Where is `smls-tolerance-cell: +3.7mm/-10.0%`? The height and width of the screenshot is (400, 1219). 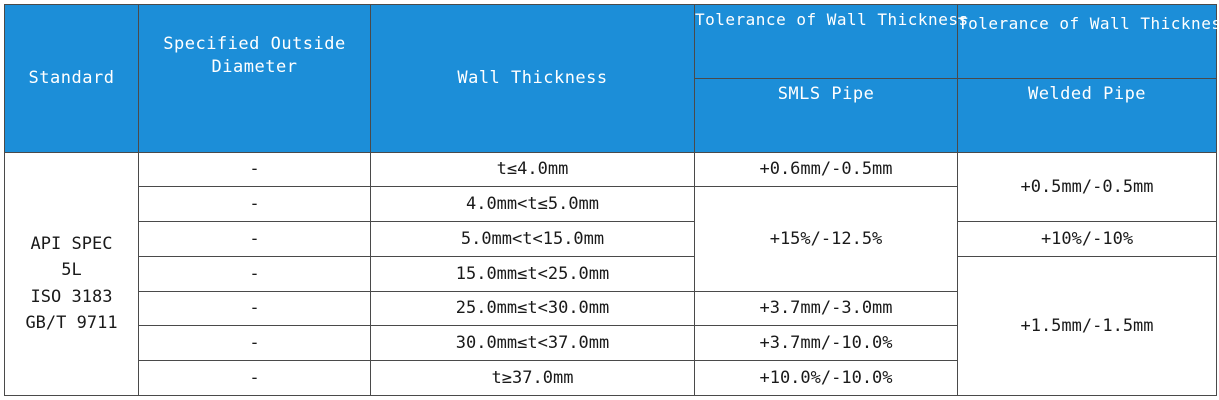
smls-tolerance-cell: +3.7mm/-10.0% is located at coordinates (826, 343).